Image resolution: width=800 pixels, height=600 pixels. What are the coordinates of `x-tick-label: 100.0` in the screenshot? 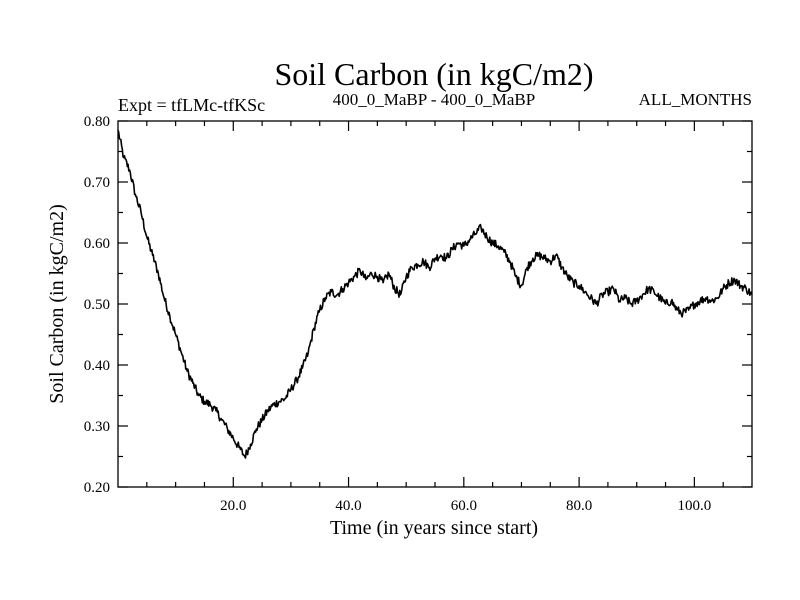 It's located at (694, 506).